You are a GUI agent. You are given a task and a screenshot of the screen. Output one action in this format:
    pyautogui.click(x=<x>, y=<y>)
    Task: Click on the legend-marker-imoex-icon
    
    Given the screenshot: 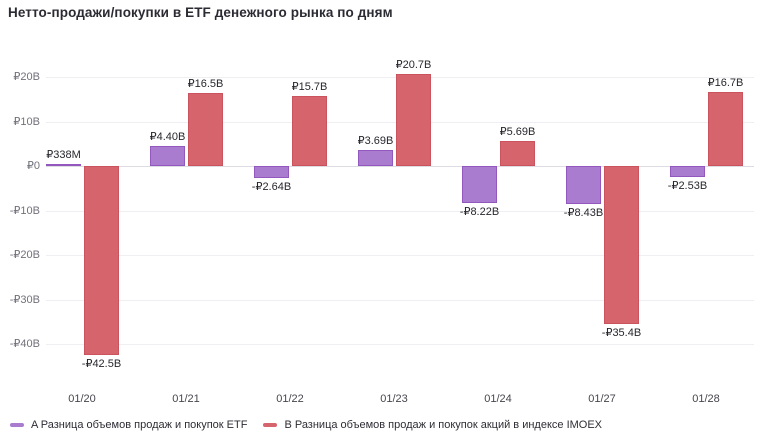 What is the action you would take?
    pyautogui.click(x=270, y=425)
    